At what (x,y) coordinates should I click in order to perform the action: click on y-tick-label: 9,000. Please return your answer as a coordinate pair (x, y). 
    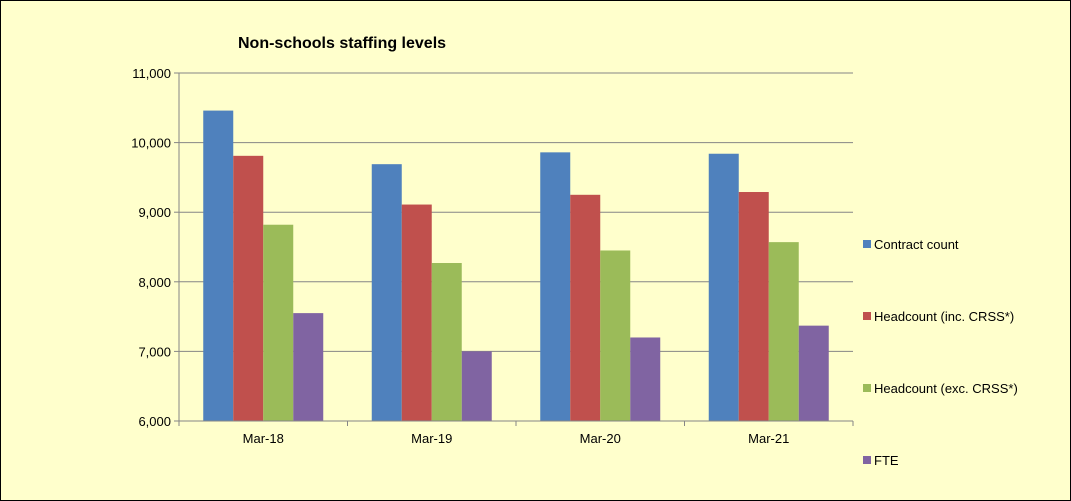
    Looking at the image, I should click on (154, 212).